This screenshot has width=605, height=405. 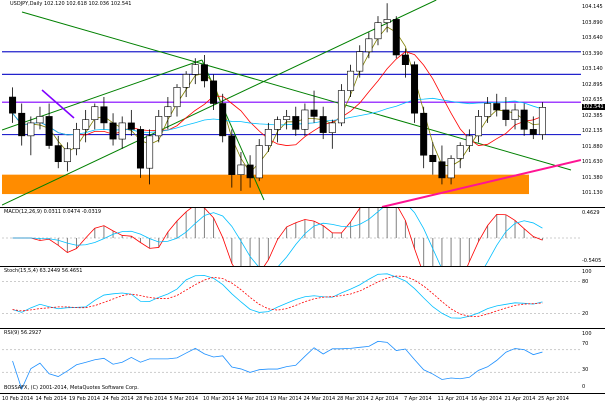 What do you see at coordinates (265, 184) in the screenshot?
I see `support-zone` at bounding box center [265, 184].